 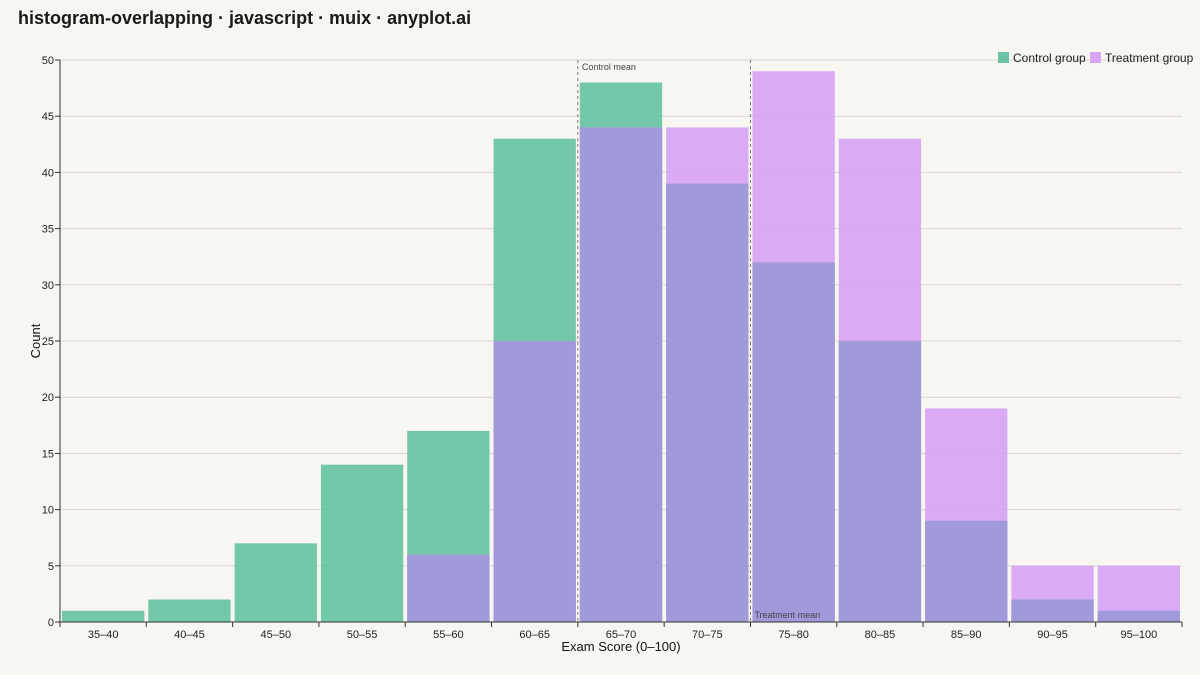 What do you see at coordinates (48, 454) in the screenshot?
I see `y-tick-label: 15` at bounding box center [48, 454].